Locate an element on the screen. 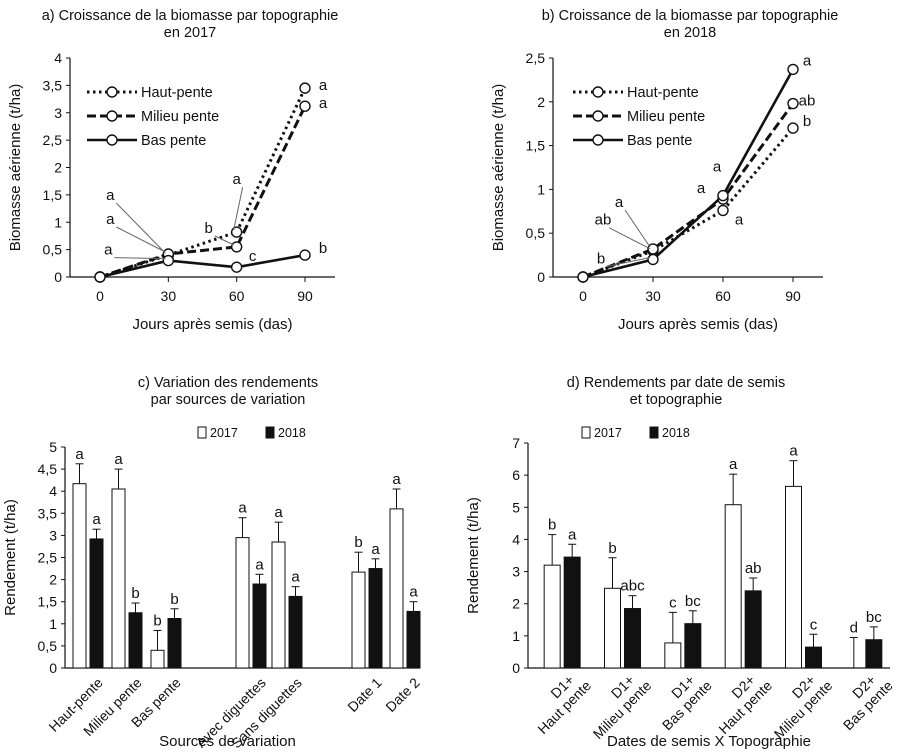 This screenshot has width=901, height=752. x-tick-label: Date 1 is located at coordinates (364, 694).